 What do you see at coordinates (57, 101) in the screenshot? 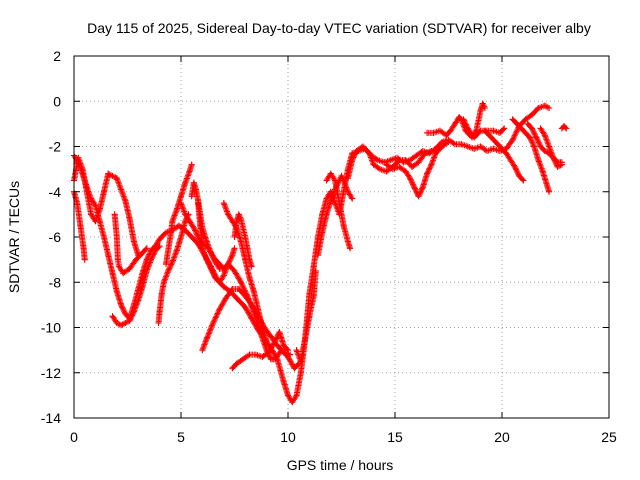
I see `y-tick-label: 0` at bounding box center [57, 101].